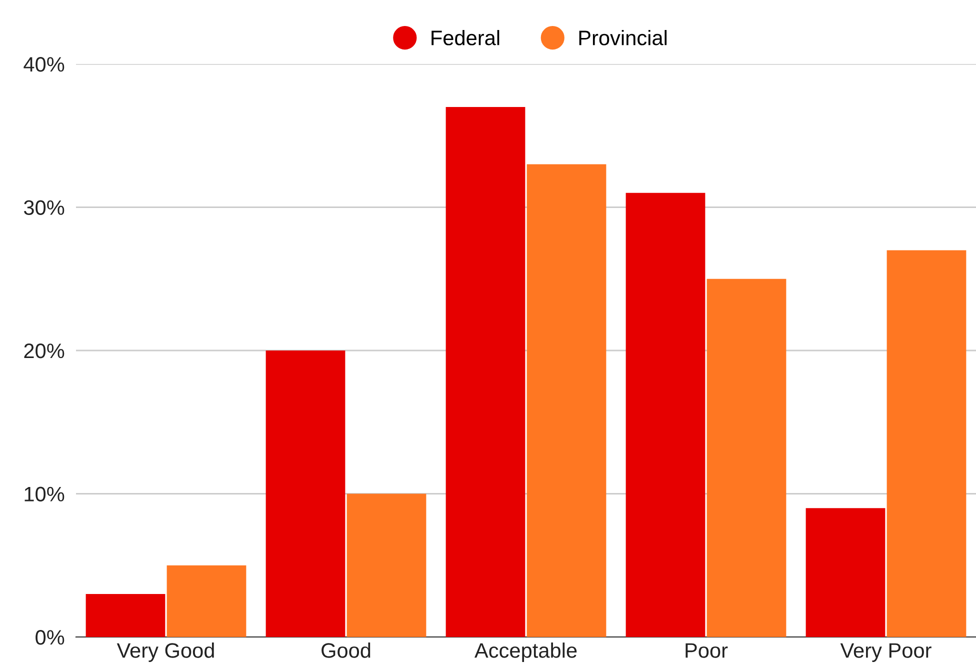  What do you see at coordinates (44, 64) in the screenshot?
I see `y-tick-label: 40%` at bounding box center [44, 64].